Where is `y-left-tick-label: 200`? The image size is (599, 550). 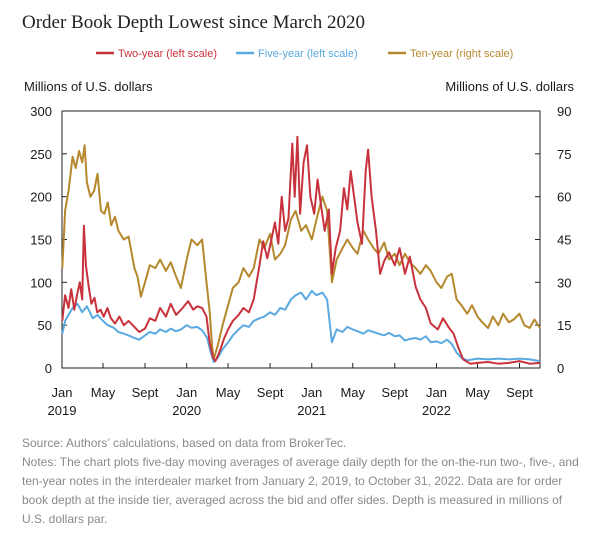
y-left-tick-label: 200 is located at coordinates (41, 197).